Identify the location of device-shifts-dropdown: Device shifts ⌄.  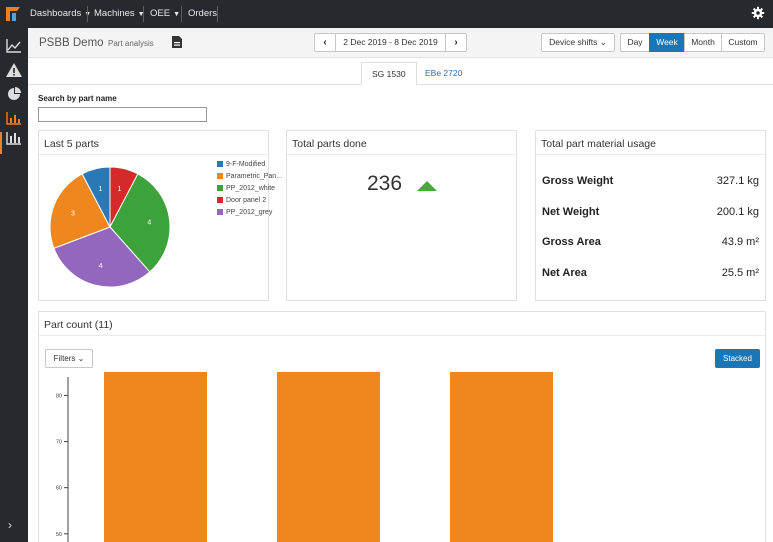
(578, 42).